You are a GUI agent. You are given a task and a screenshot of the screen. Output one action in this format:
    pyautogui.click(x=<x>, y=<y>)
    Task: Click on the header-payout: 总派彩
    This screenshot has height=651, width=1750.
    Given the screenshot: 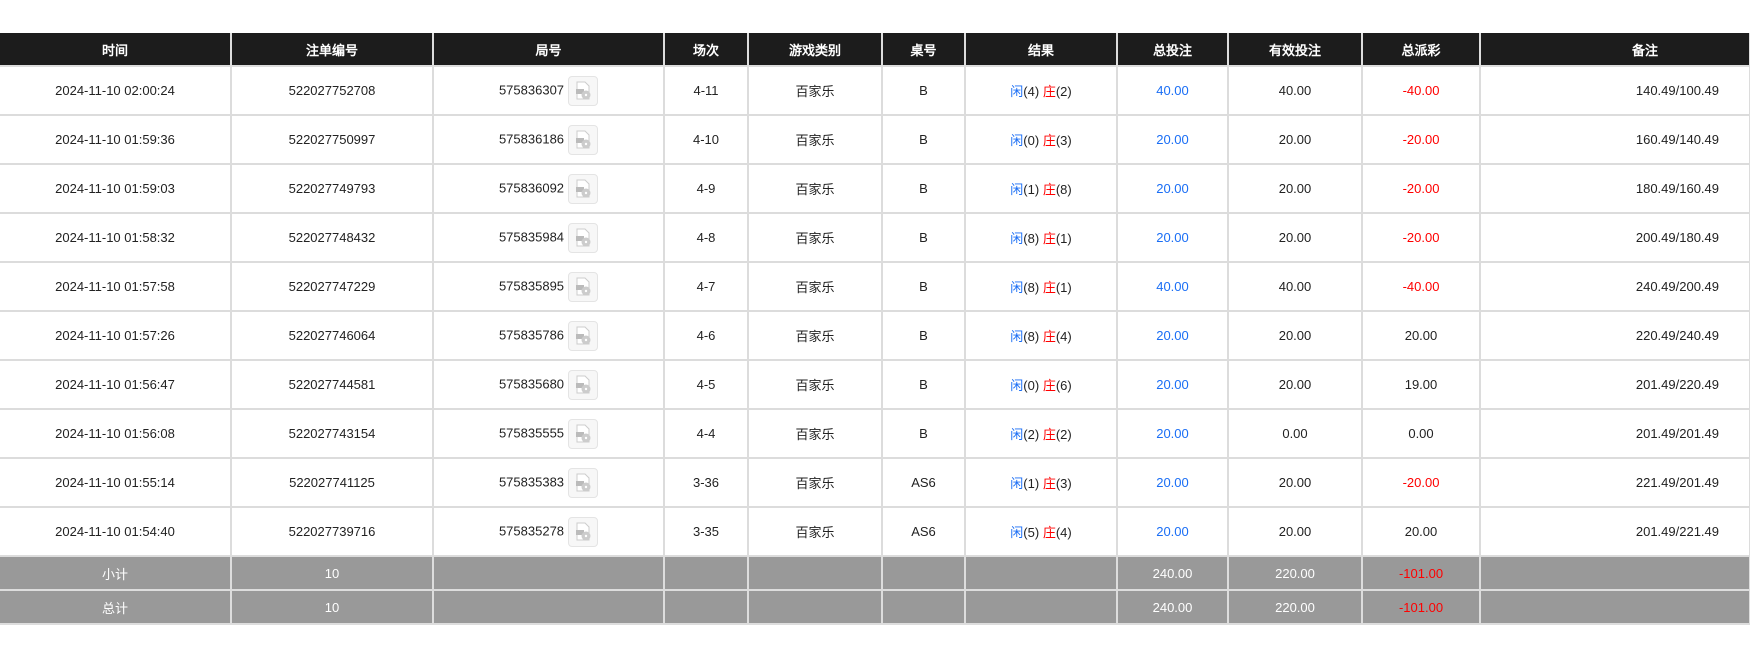 What is the action you would take?
    pyautogui.click(x=1421, y=49)
    